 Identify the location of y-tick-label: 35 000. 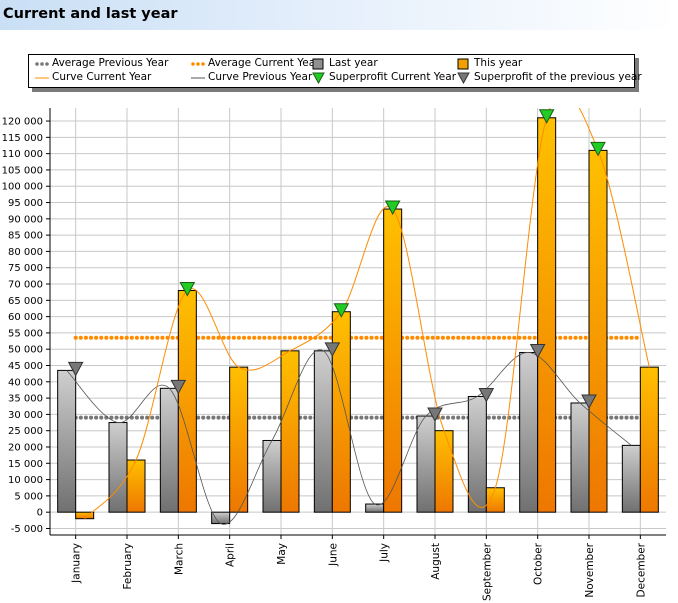
(25, 399).